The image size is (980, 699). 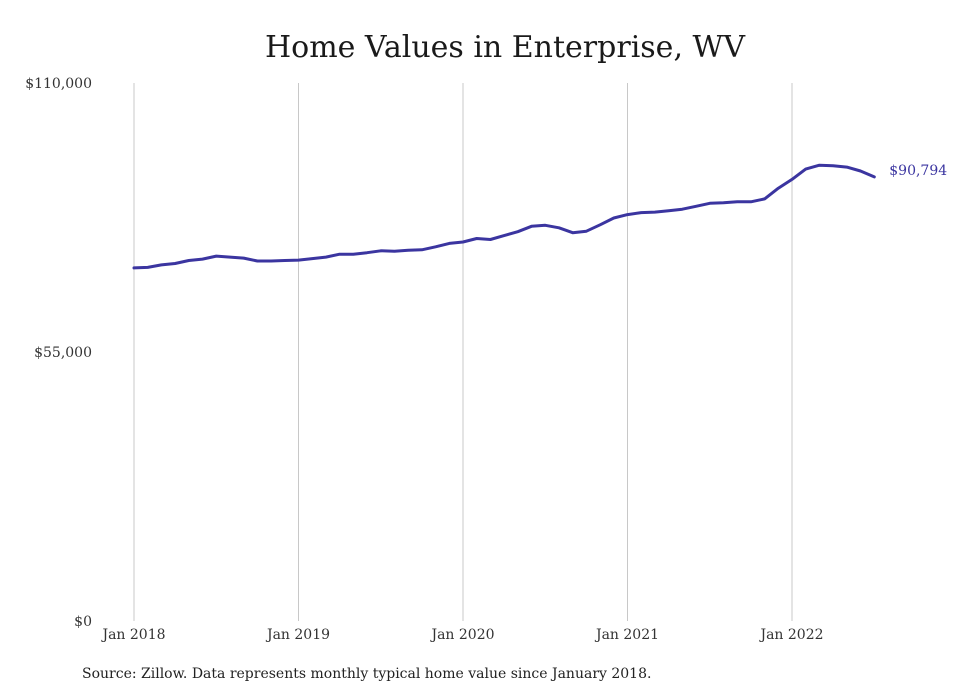 I want to click on x-tick-label: Jan 2021, so click(x=626, y=635).